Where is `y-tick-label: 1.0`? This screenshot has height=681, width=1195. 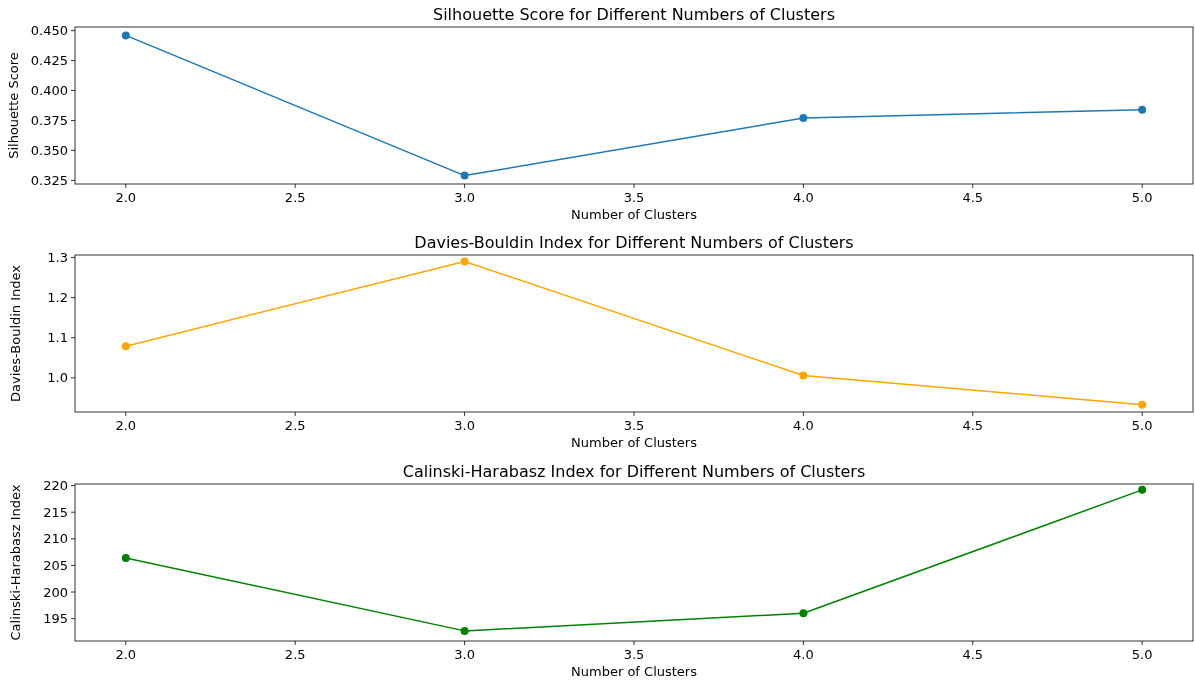
y-tick-label: 1.0 is located at coordinates (57, 378).